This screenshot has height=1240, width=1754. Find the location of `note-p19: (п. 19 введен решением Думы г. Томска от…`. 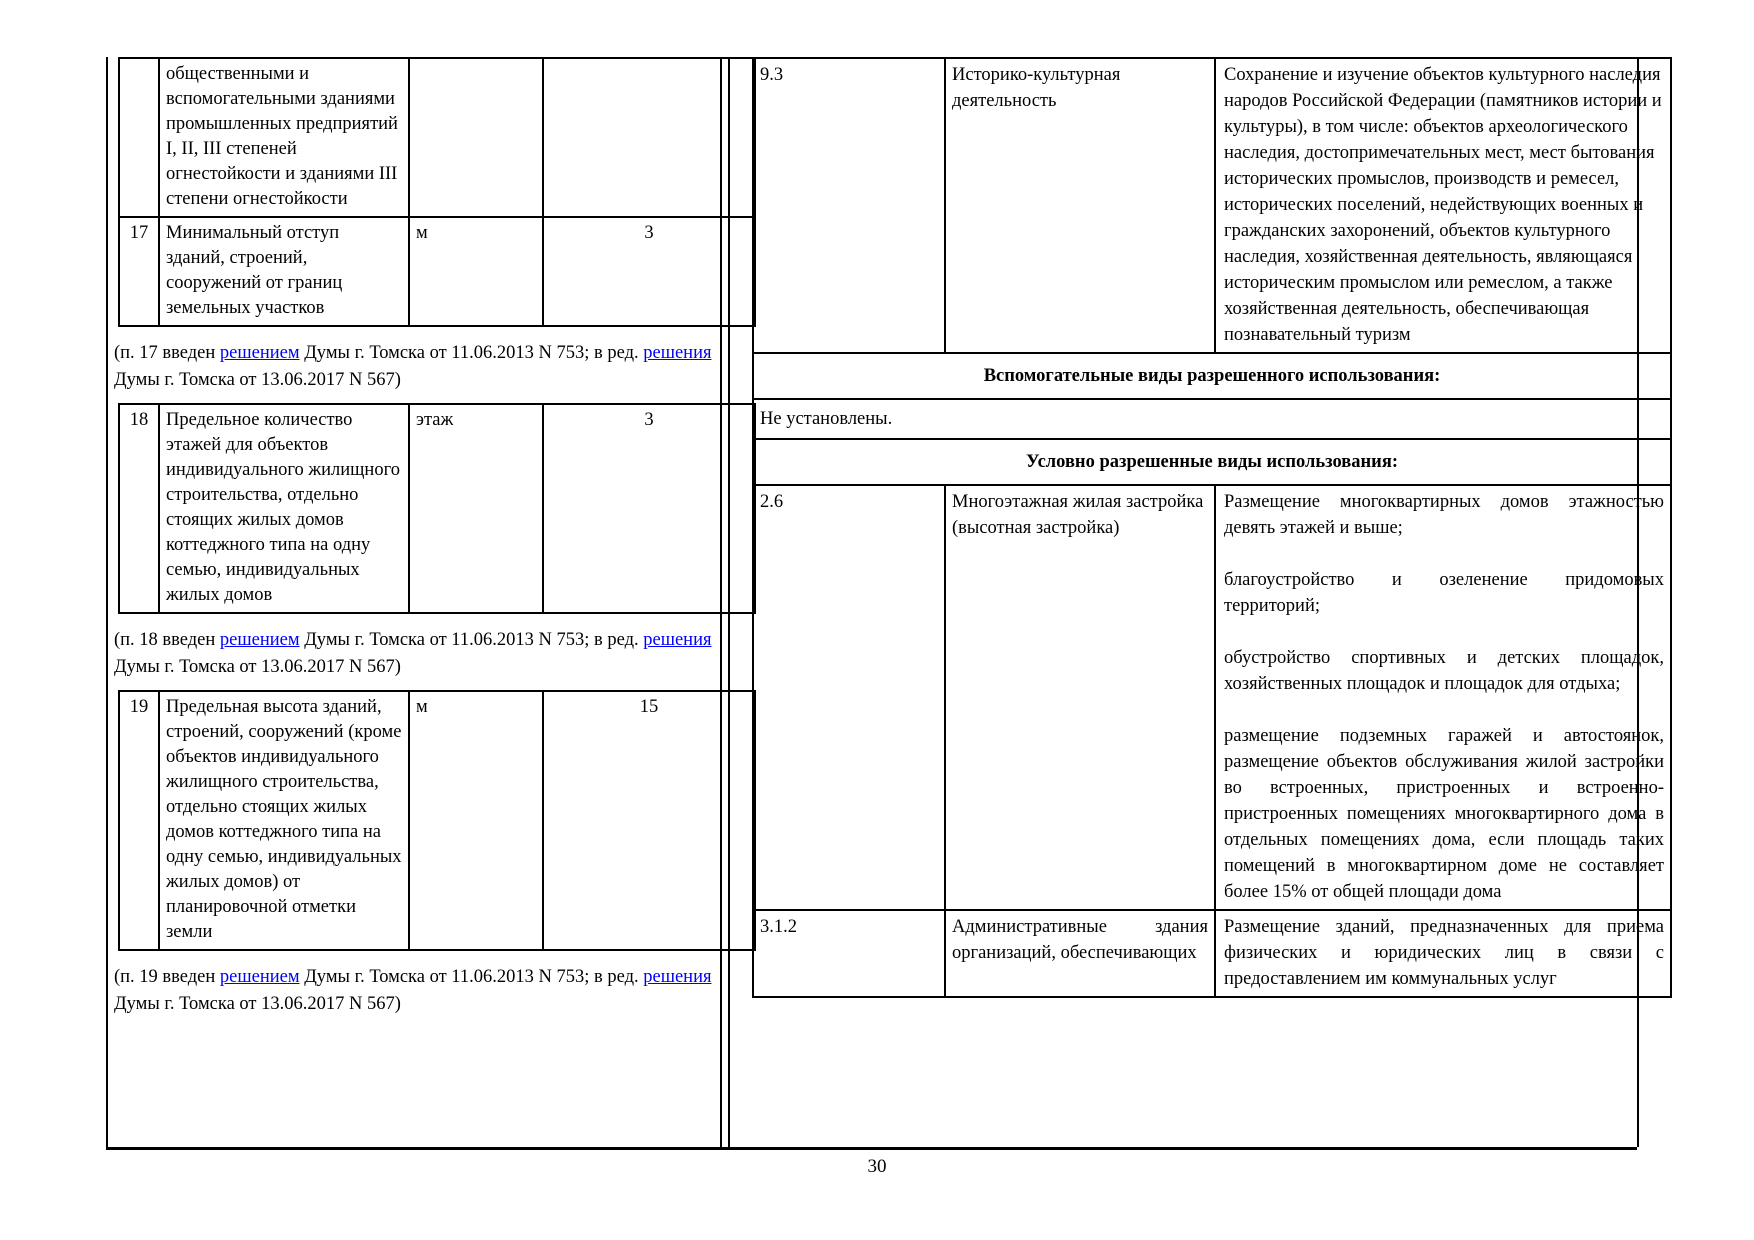

note-p19: (п. 19 введен решением Думы г. Томска от… is located at coordinates (416, 991).